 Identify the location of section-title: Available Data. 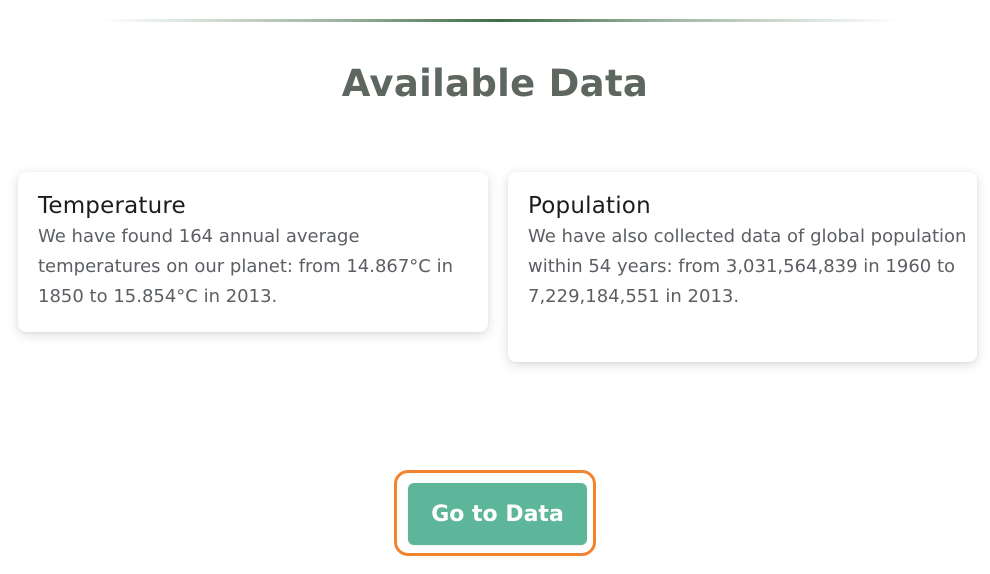
(495, 83).